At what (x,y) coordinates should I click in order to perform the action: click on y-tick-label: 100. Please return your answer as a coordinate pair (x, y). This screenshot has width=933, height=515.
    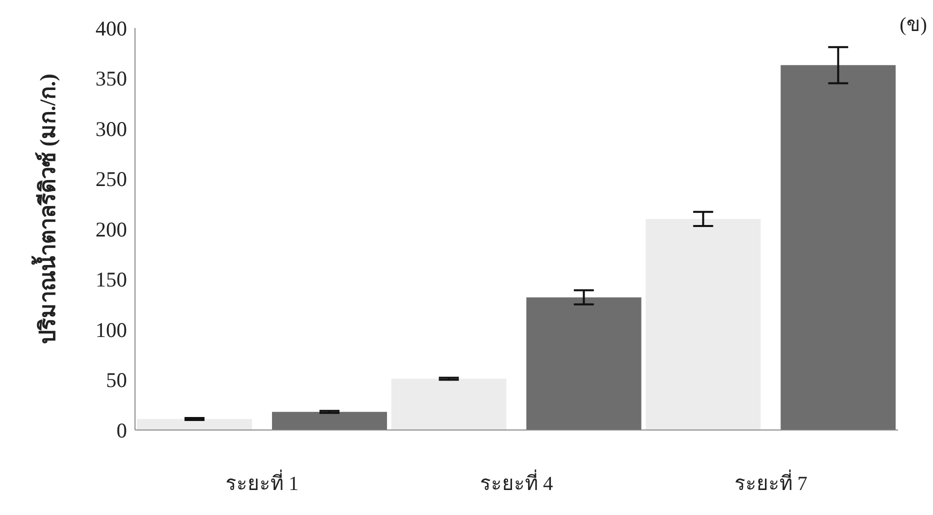
    Looking at the image, I should click on (111, 330).